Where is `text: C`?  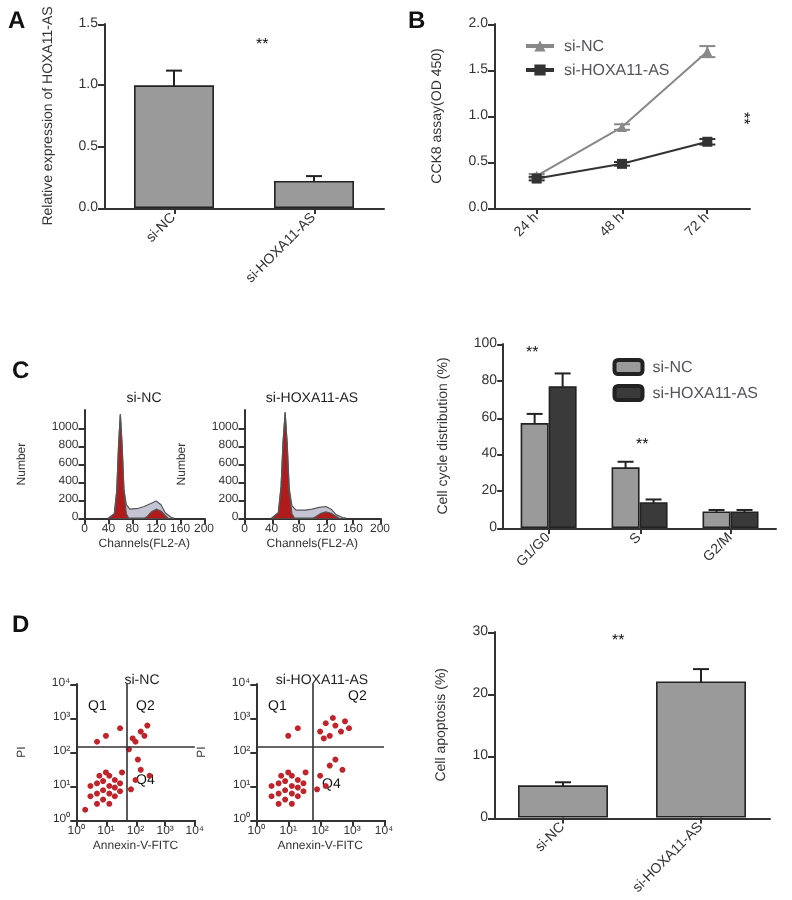 text: C is located at coordinates (21, 370).